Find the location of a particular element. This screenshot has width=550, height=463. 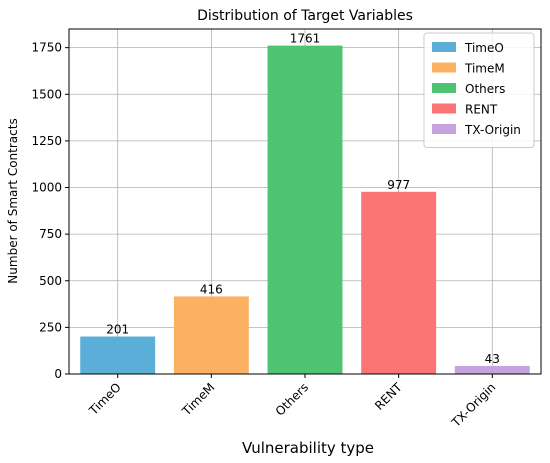

data-label: 416 is located at coordinates (211, 289).